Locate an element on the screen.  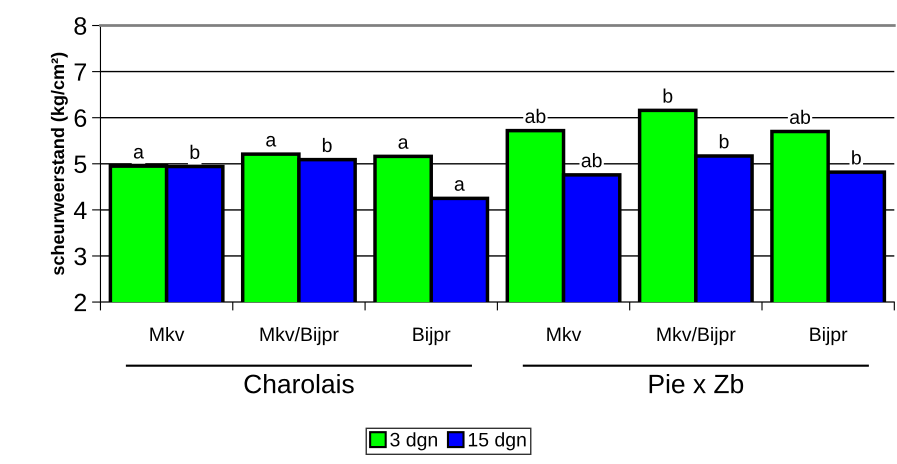
y-axis-title: scheurweerstand (kg/cm²) is located at coordinates (59, 164).